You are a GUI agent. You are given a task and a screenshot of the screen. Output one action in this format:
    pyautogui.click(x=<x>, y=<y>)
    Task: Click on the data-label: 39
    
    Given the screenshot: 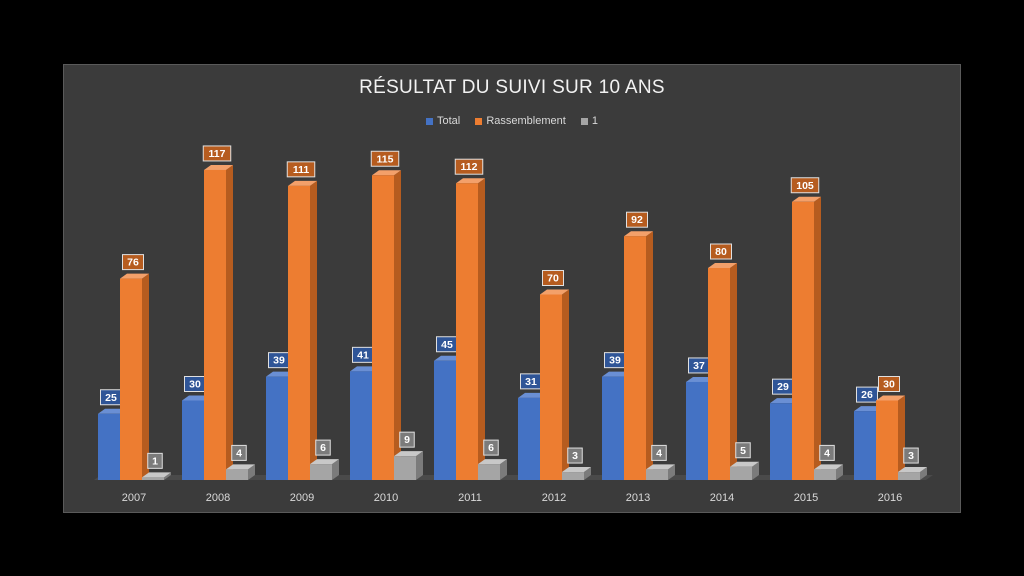 What is the action you would take?
    pyautogui.click(x=615, y=360)
    